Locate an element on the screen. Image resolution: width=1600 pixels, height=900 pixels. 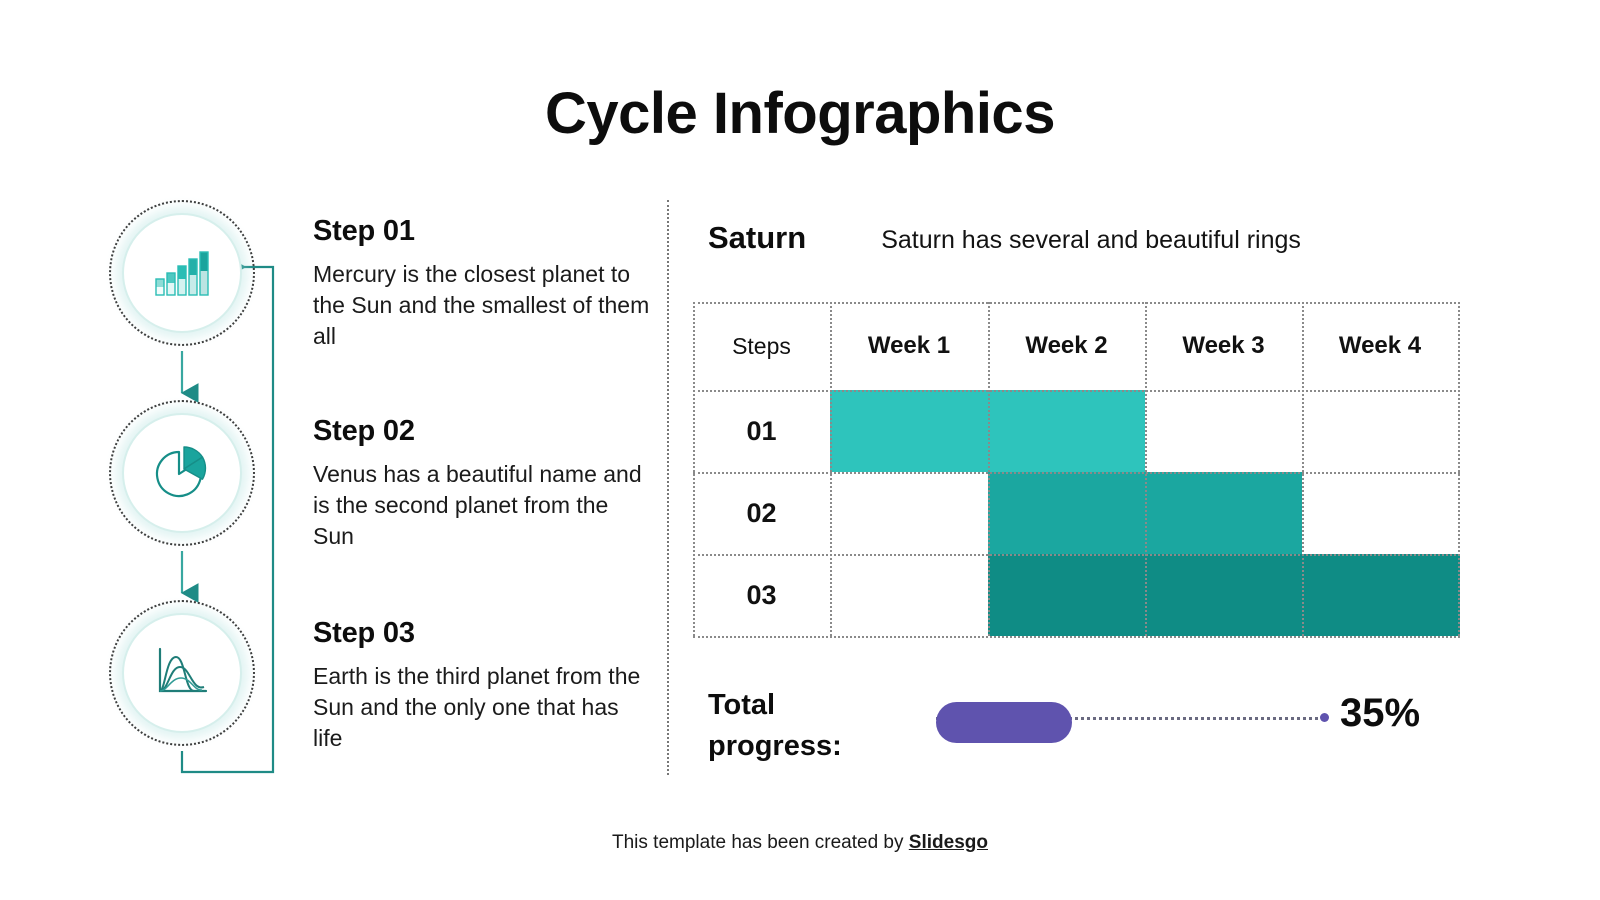
footer-brand-link: Slidesgo is located at coordinates (948, 842).